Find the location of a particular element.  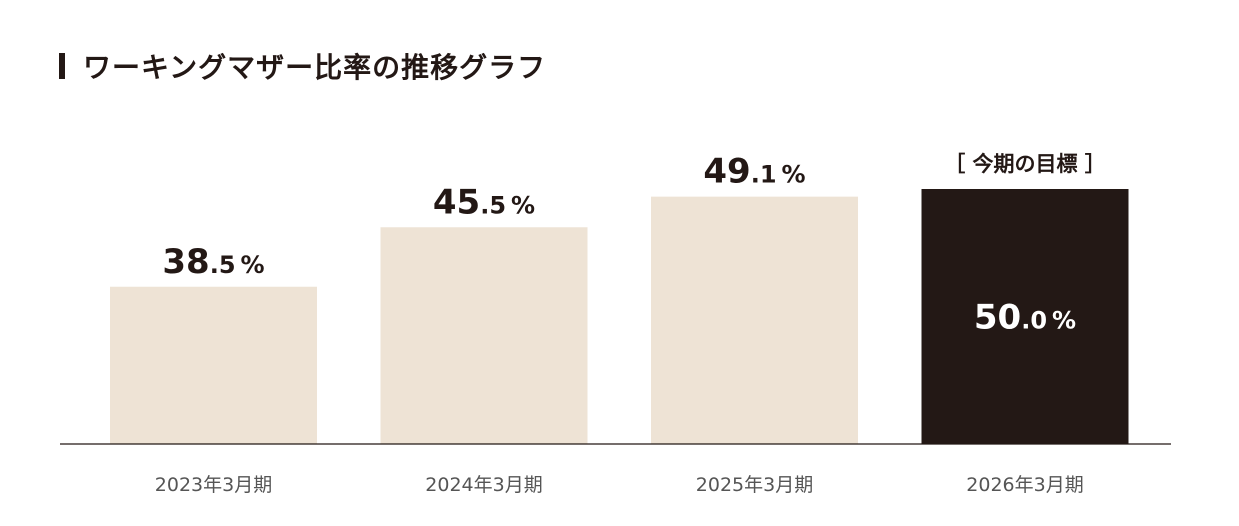

data-label-1: 38.5% is located at coordinates (213, 262).